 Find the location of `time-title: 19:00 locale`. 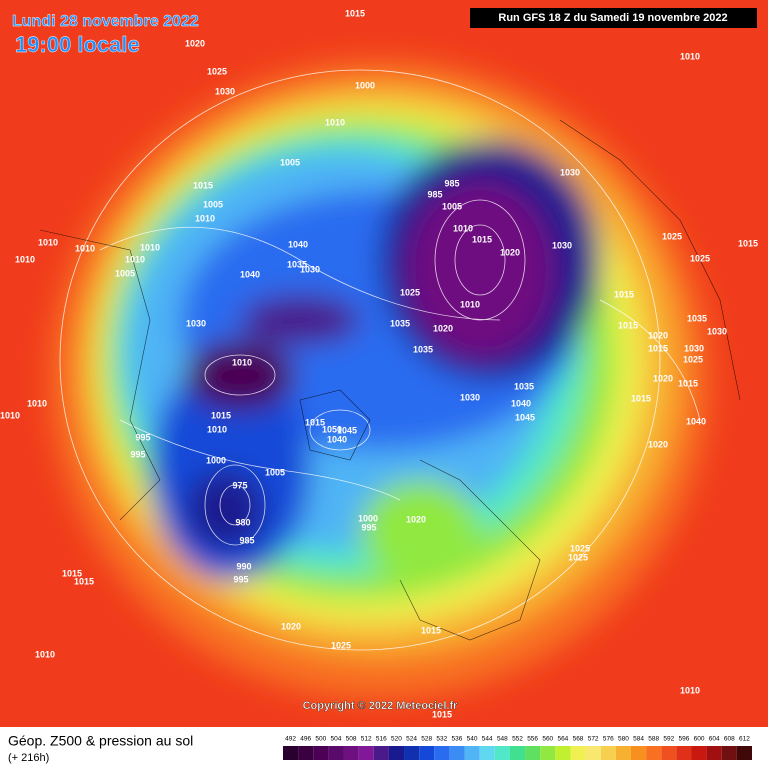

time-title: 19:00 locale is located at coordinates (77, 44).